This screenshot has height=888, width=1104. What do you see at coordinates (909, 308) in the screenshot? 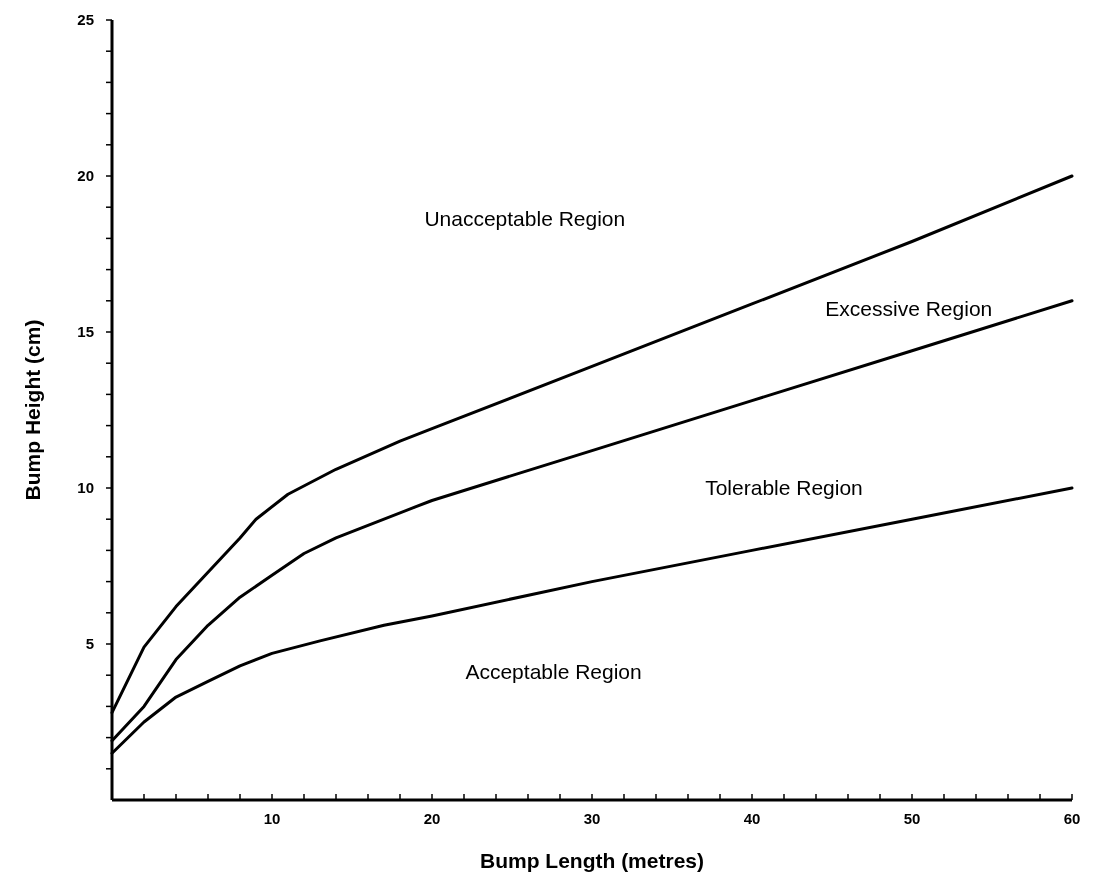
I see `annotation: Excessive Region` at bounding box center [909, 308].